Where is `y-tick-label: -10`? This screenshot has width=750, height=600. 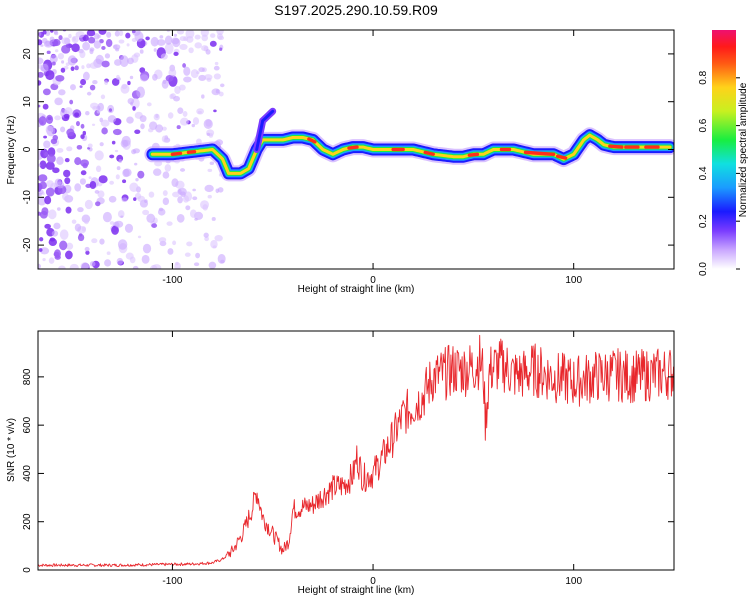
y-tick-label: -10 is located at coordinates (27, 197).